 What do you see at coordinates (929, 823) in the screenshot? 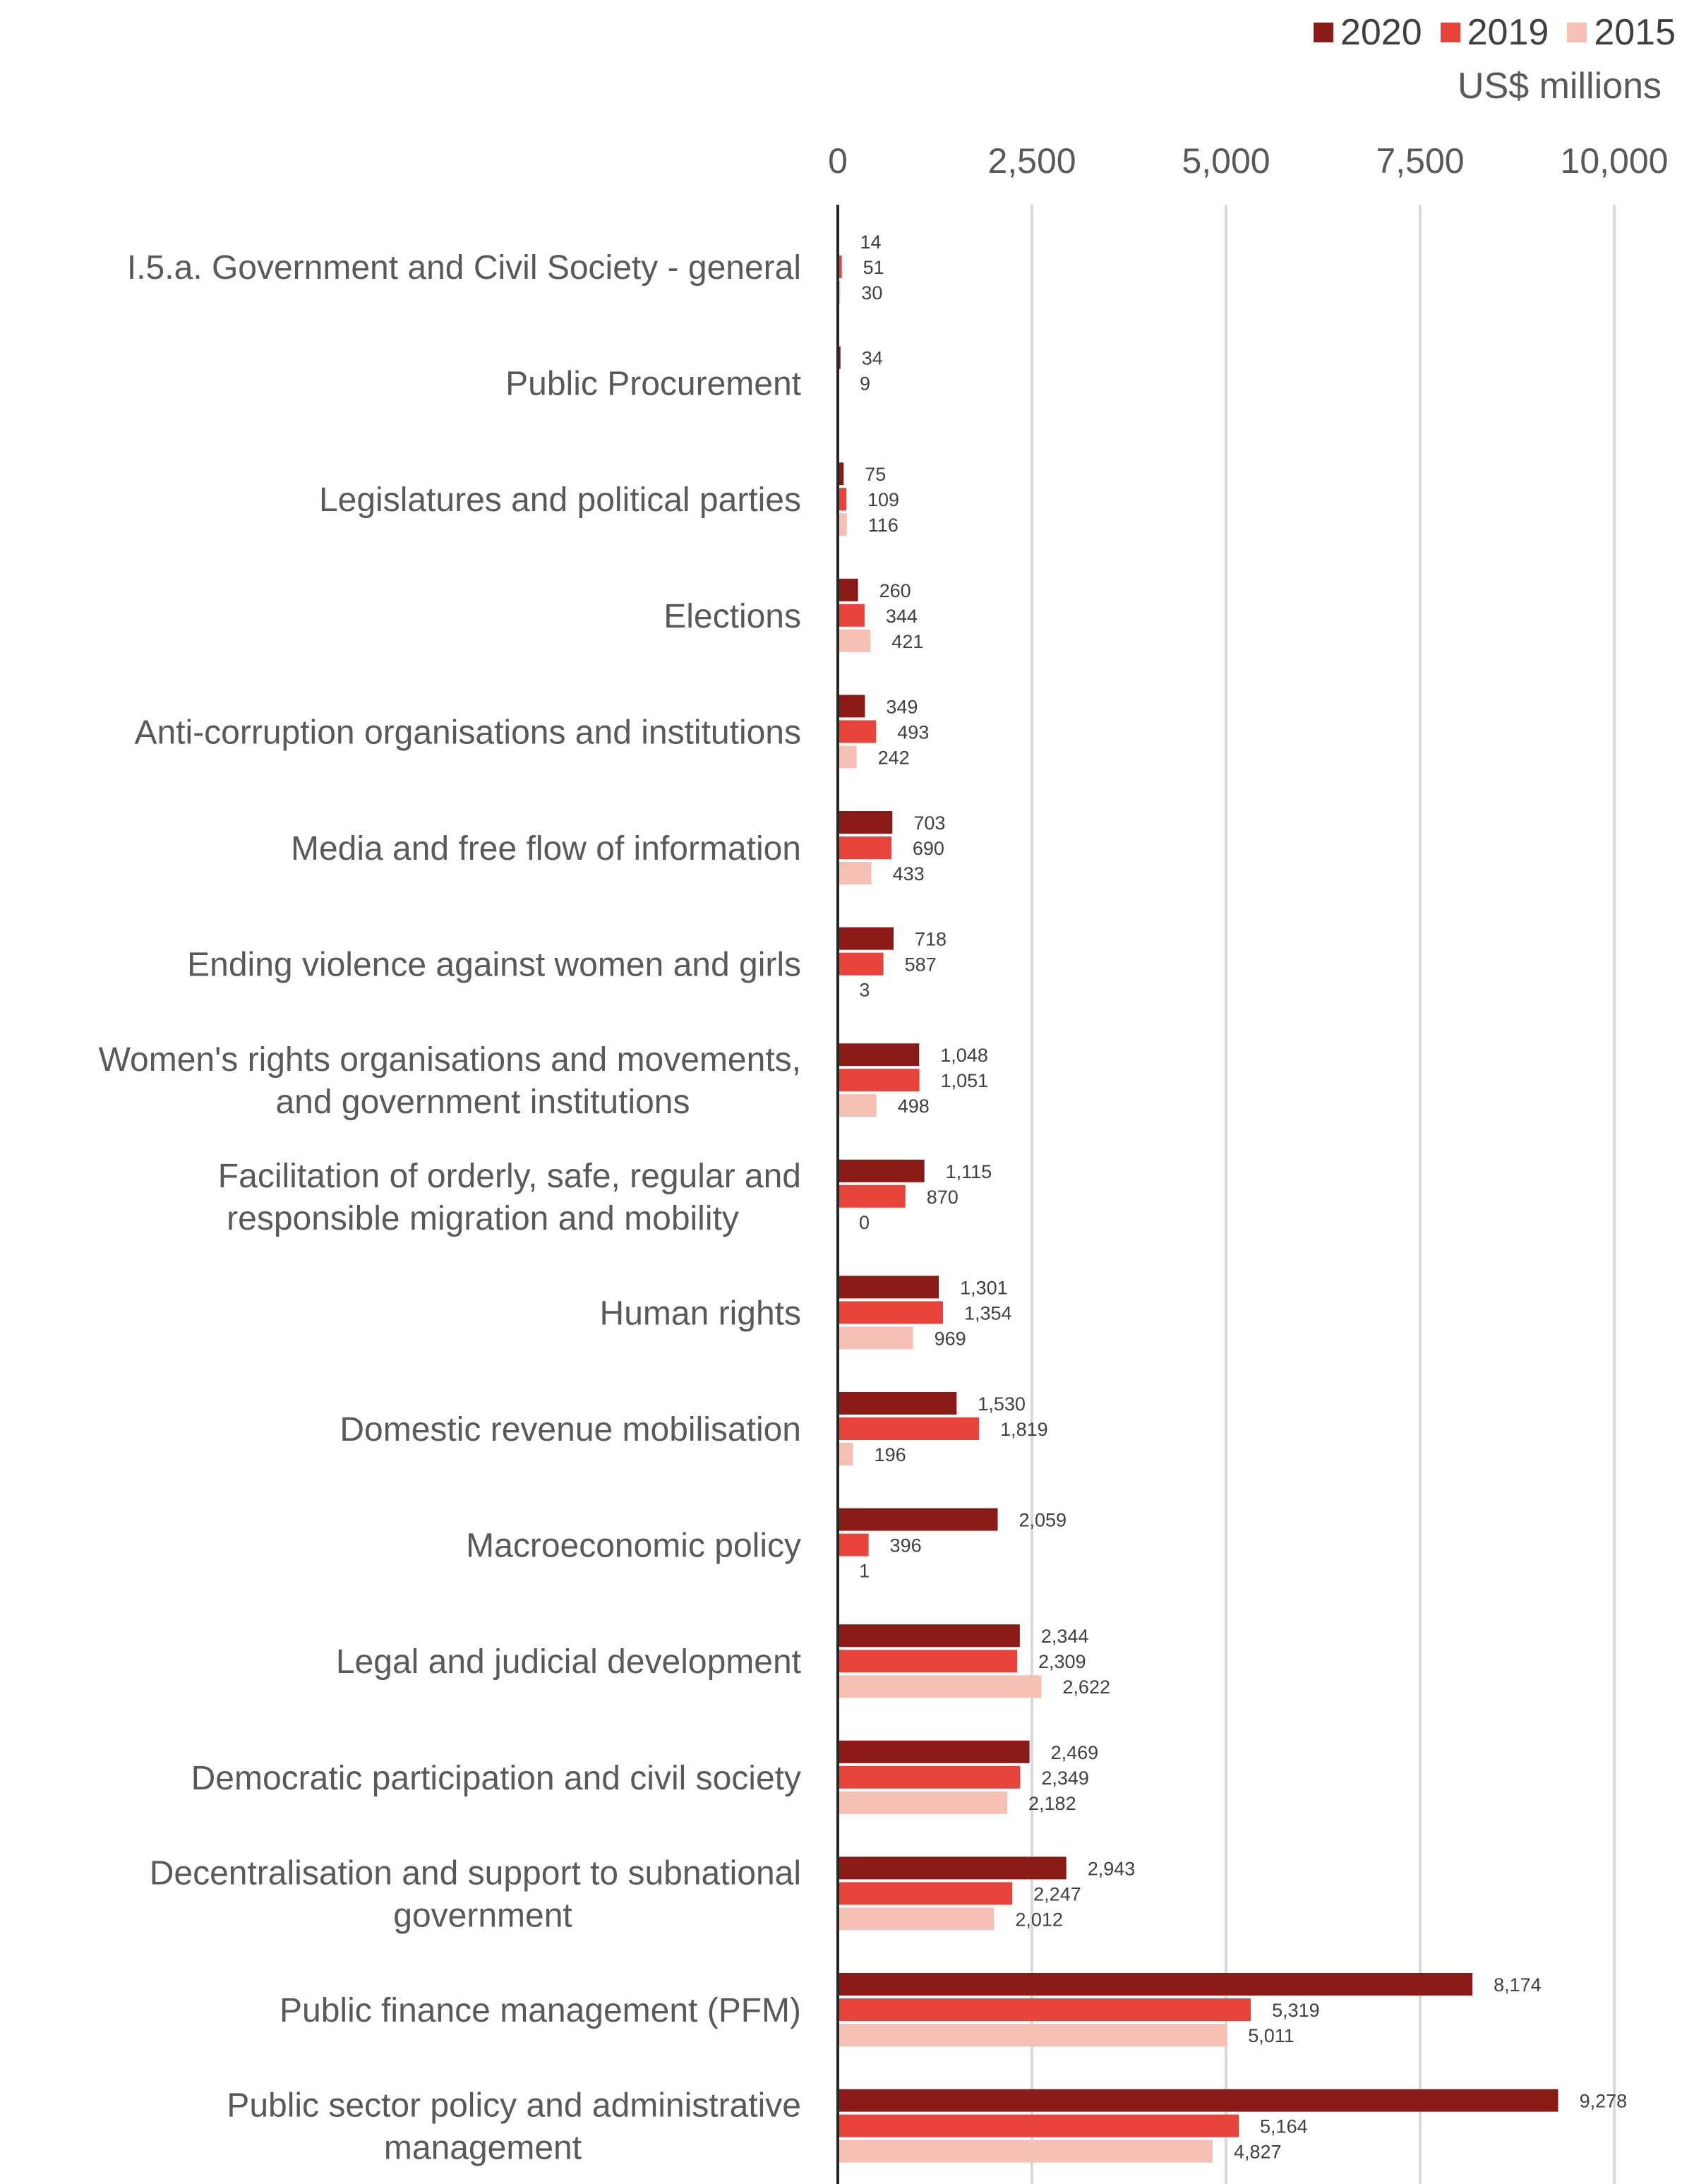
I see `data-label-2020: 703` at bounding box center [929, 823].